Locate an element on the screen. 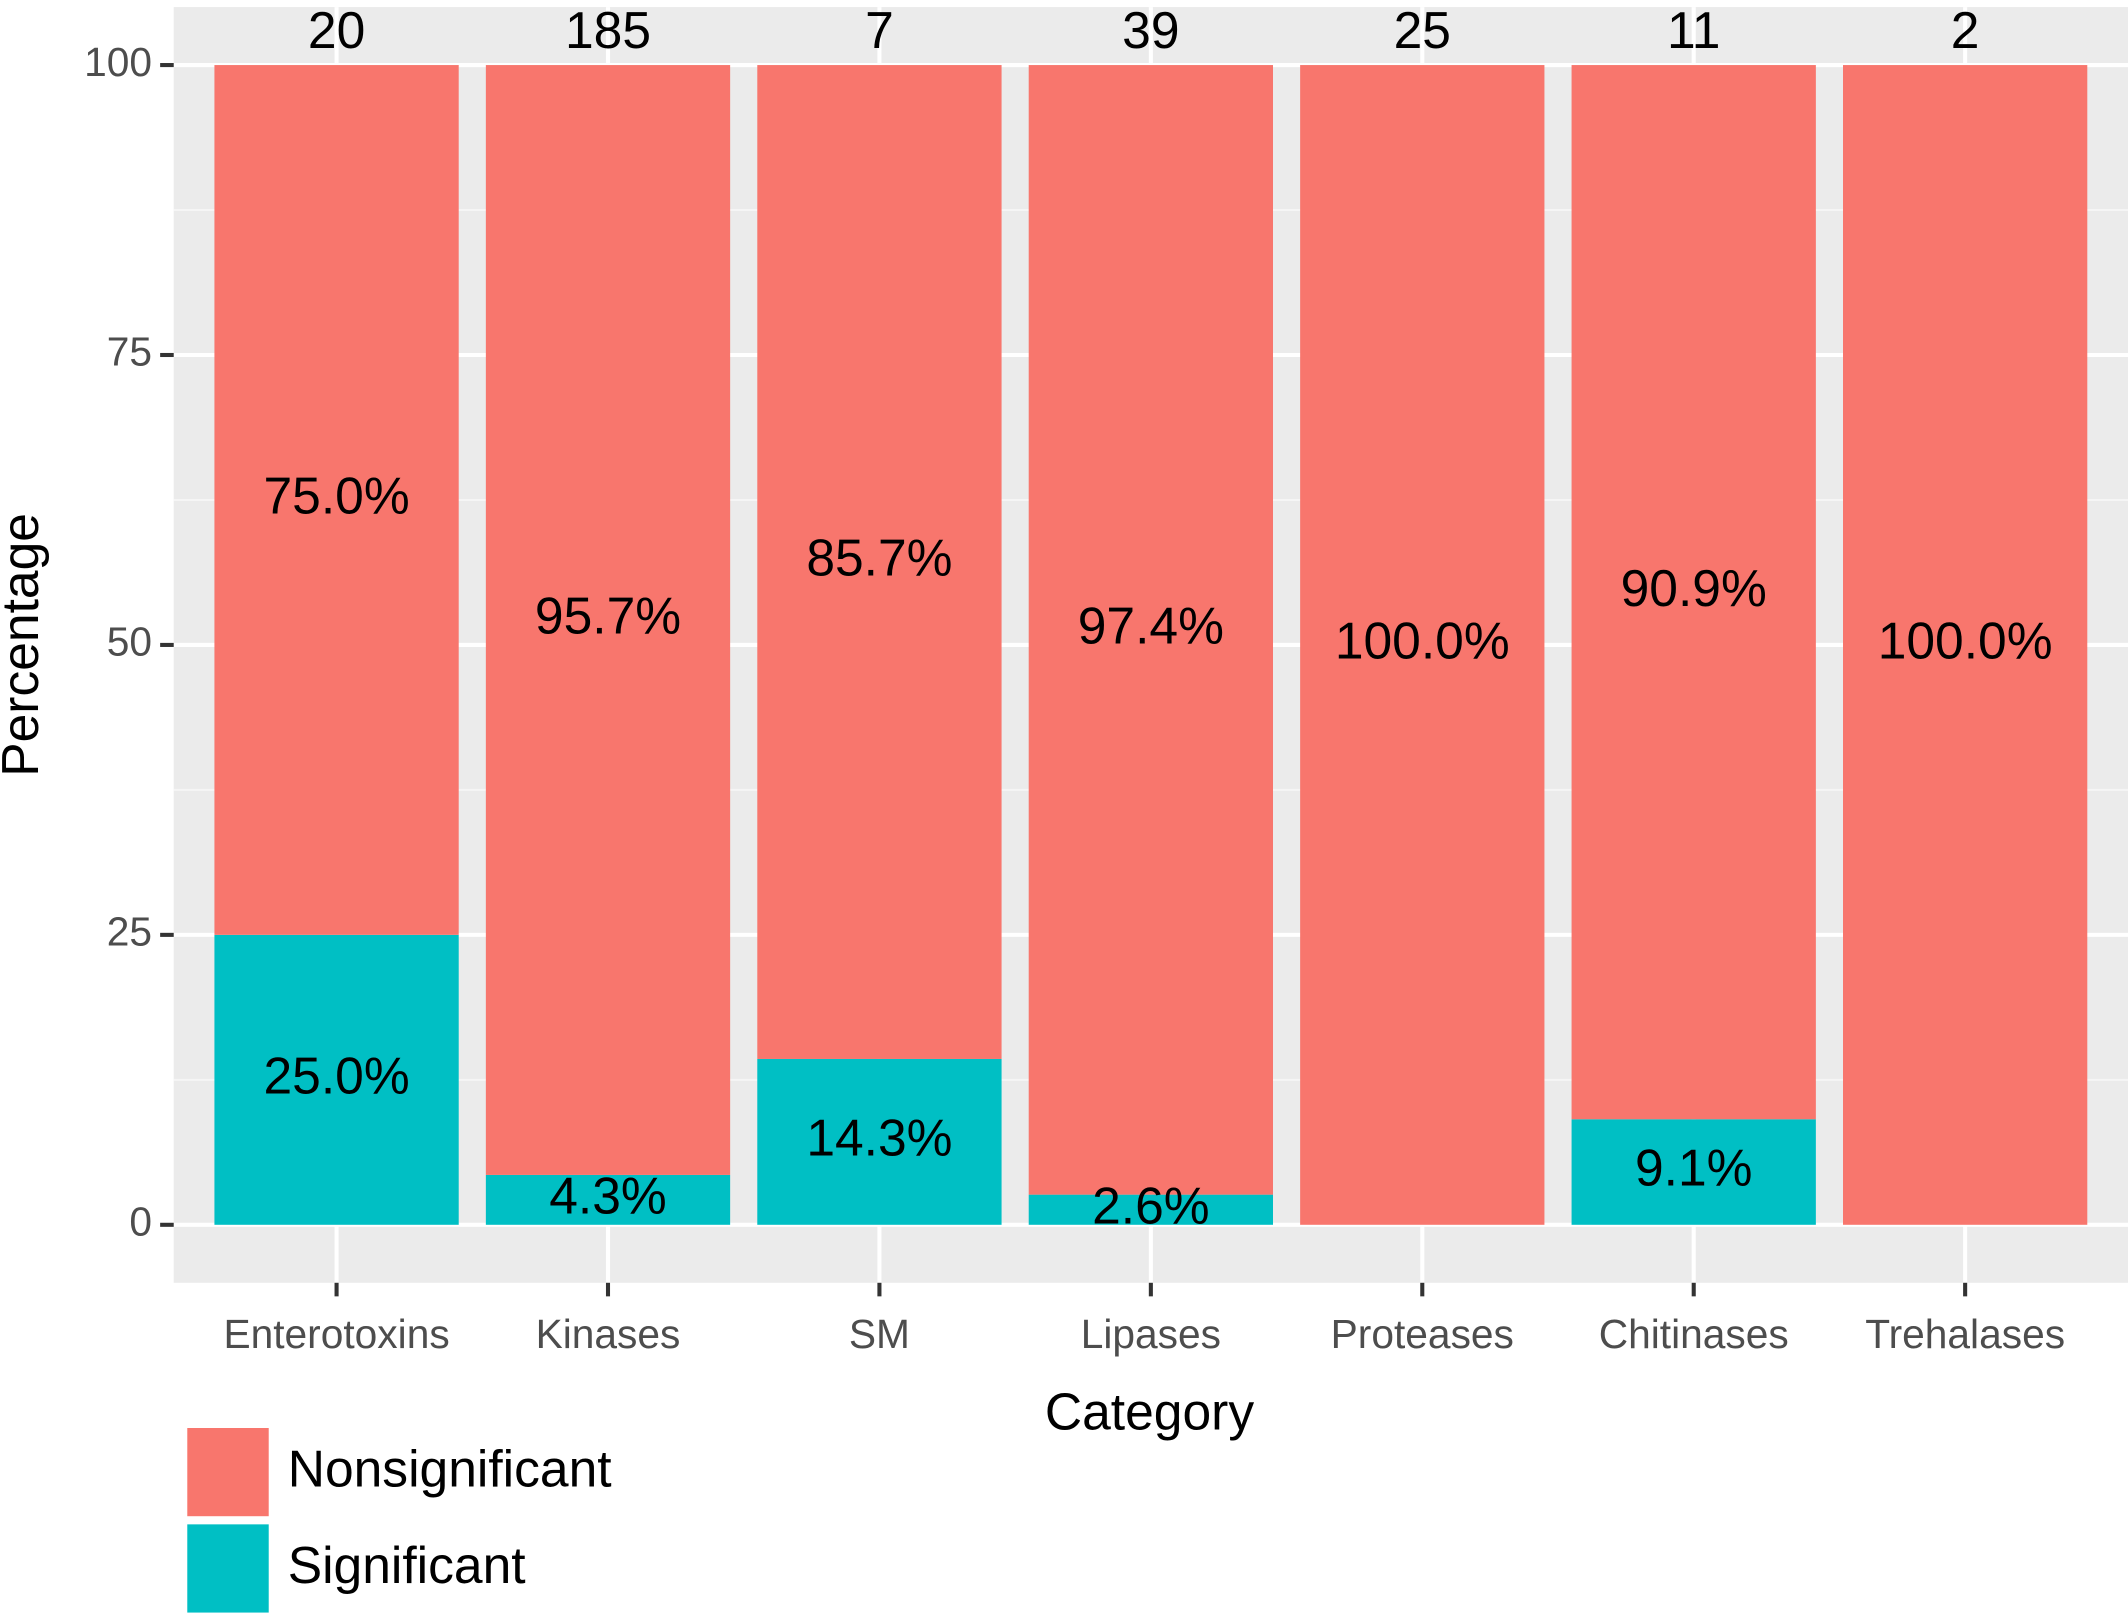 The image size is (2128, 1621). count-label: 39 is located at coordinates (1150, 30).